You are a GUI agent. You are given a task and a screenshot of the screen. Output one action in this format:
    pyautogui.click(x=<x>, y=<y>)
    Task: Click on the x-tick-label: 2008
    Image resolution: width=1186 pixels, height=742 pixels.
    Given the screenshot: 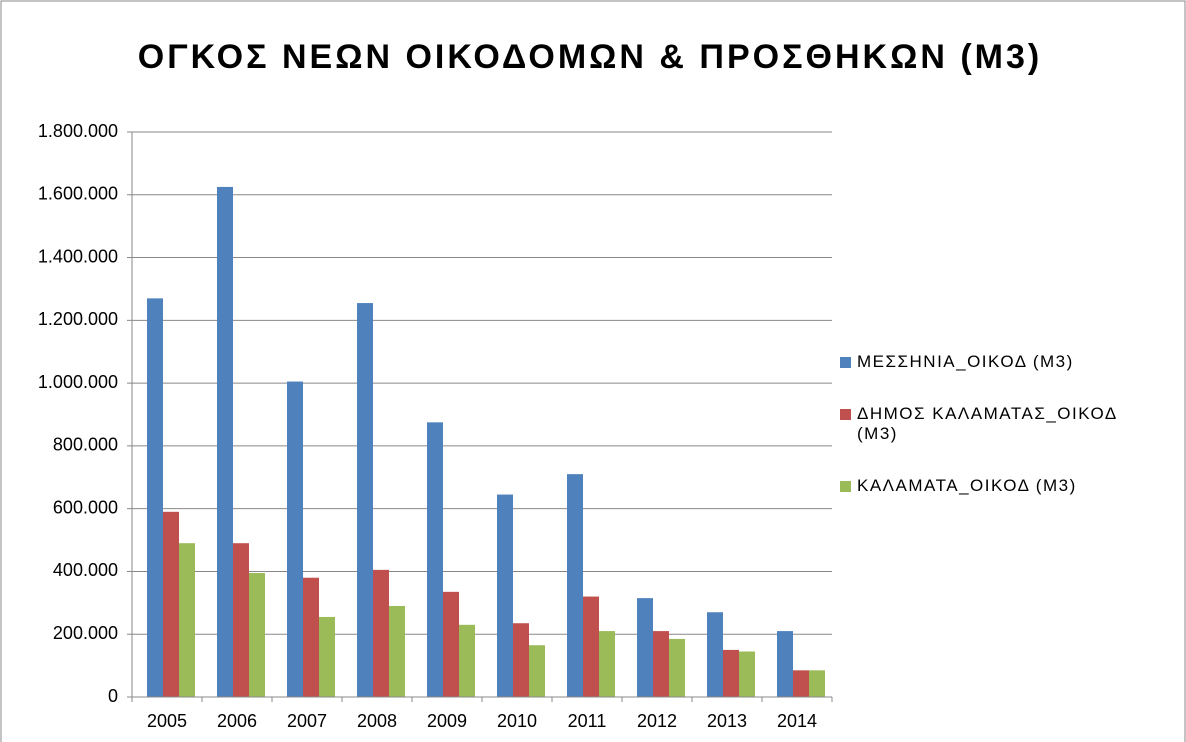 What is the action you would take?
    pyautogui.click(x=377, y=721)
    